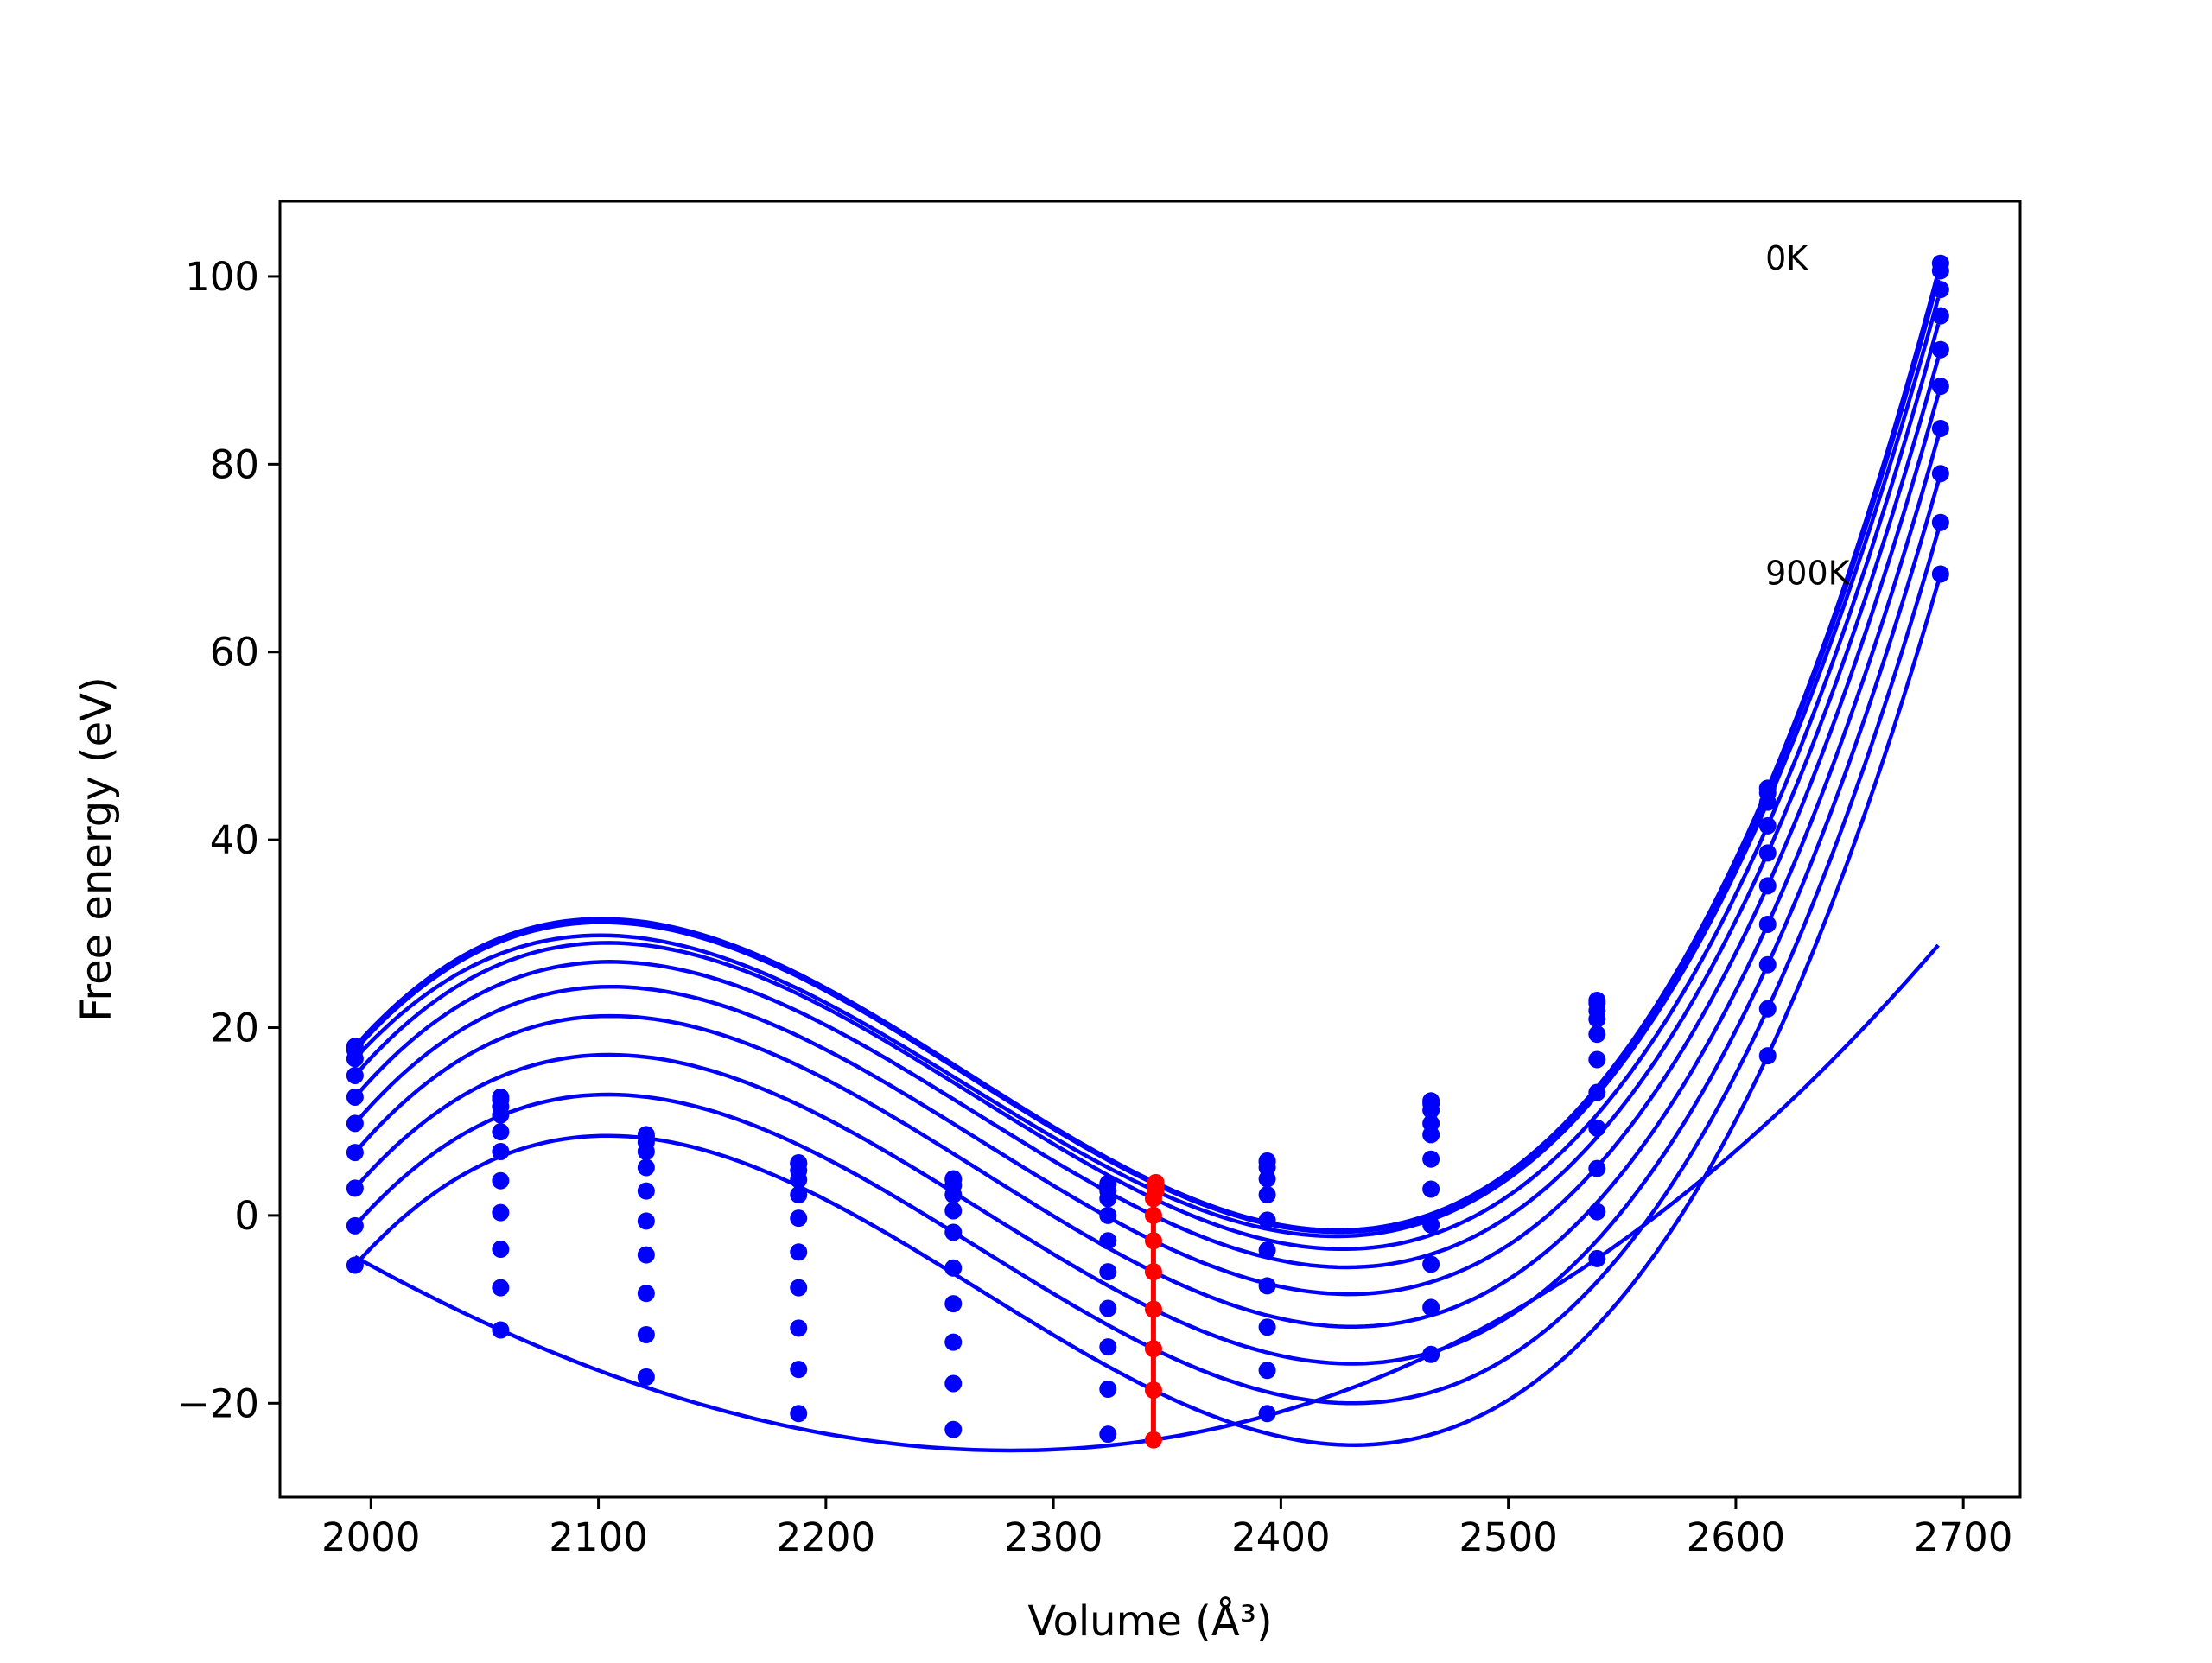 This screenshot has height=1663, width=2212. I want to click on y-tick-label: 20, so click(234, 1028).